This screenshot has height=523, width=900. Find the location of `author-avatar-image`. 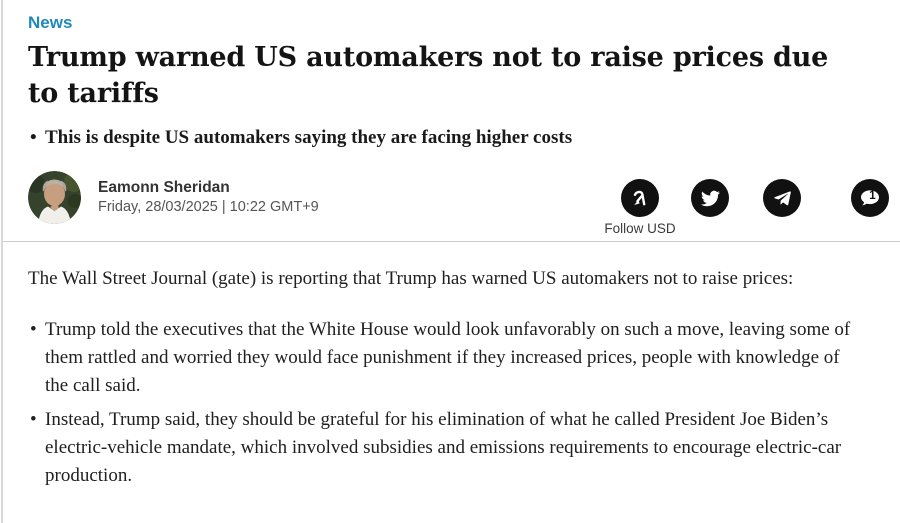

author-avatar-image is located at coordinates (54, 197).